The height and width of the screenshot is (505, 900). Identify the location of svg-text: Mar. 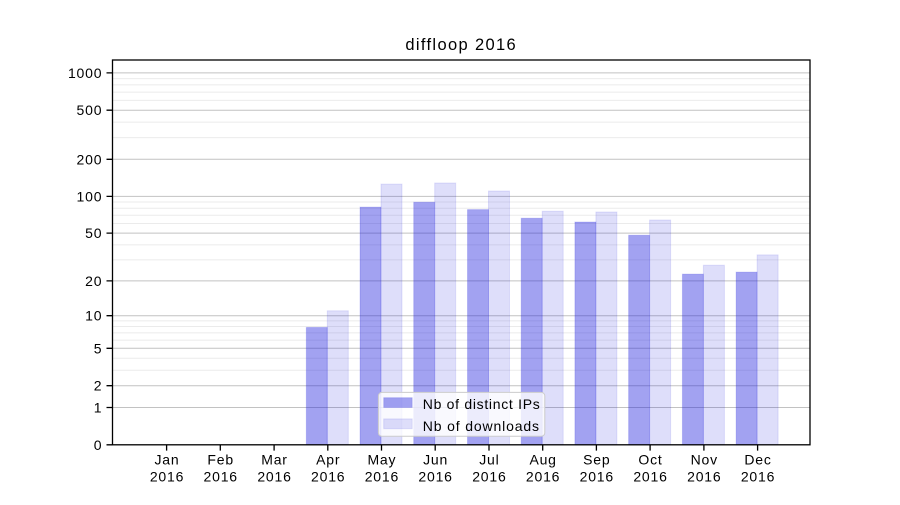
(274, 460).